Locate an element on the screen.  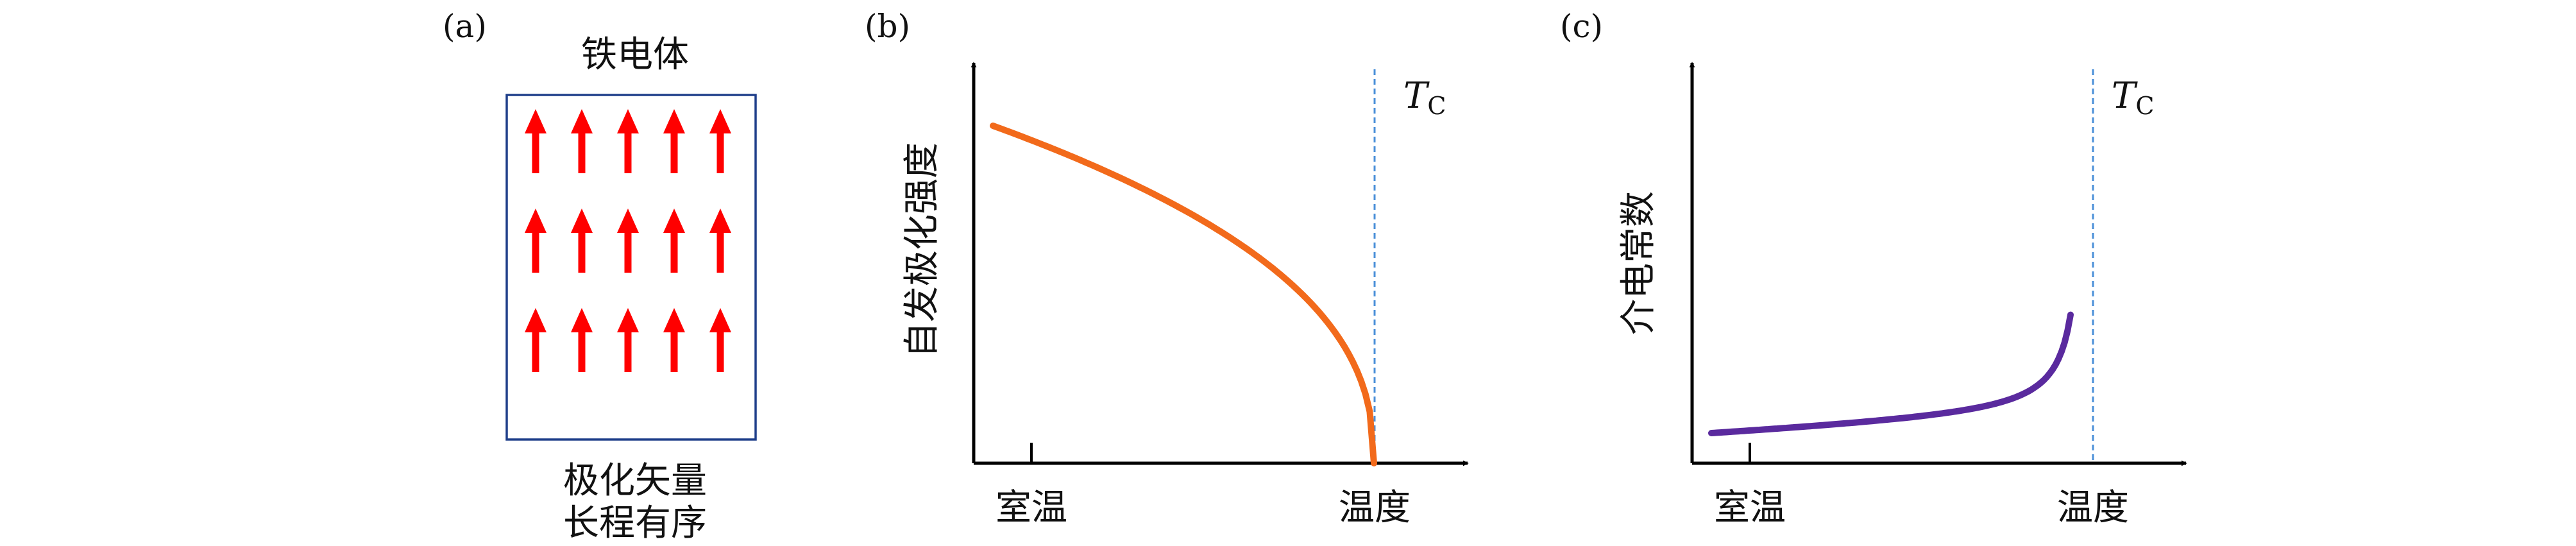
spontaneous-polarization-curve is located at coordinates (1183, 294).